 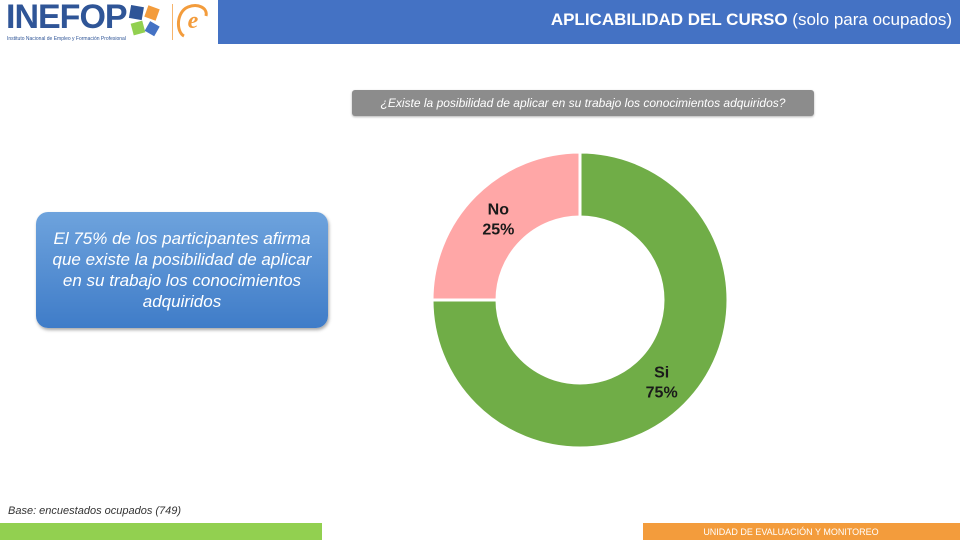 I want to click on donut-slice-no, so click(x=506, y=226).